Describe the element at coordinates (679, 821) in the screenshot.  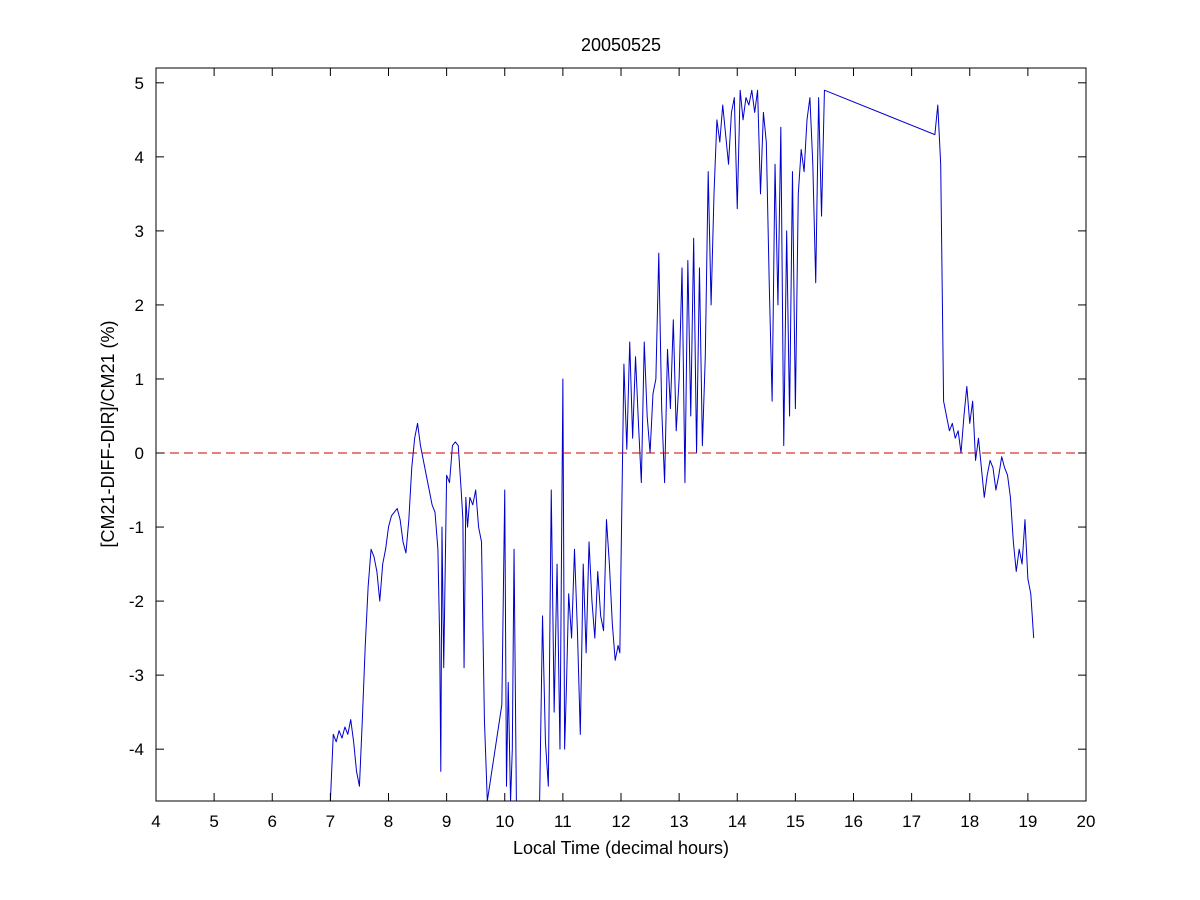
I see `x-tick-label: 13` at that location.